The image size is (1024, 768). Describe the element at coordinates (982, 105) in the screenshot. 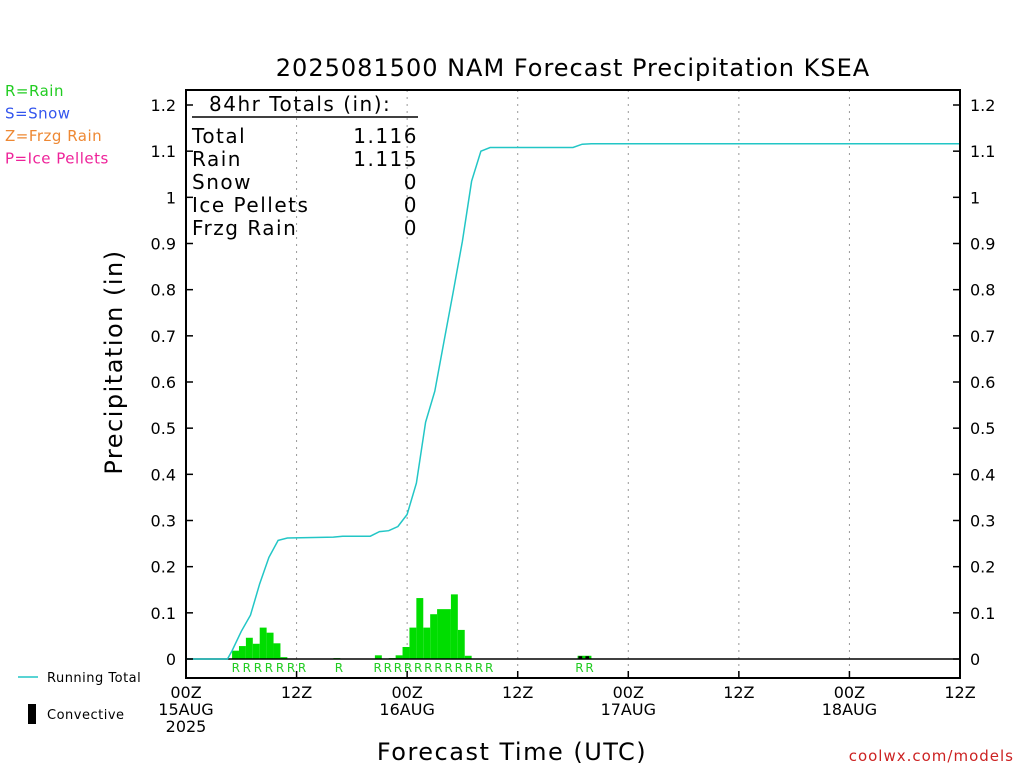

I see `y-tick-label-right: 1.2` at that location.